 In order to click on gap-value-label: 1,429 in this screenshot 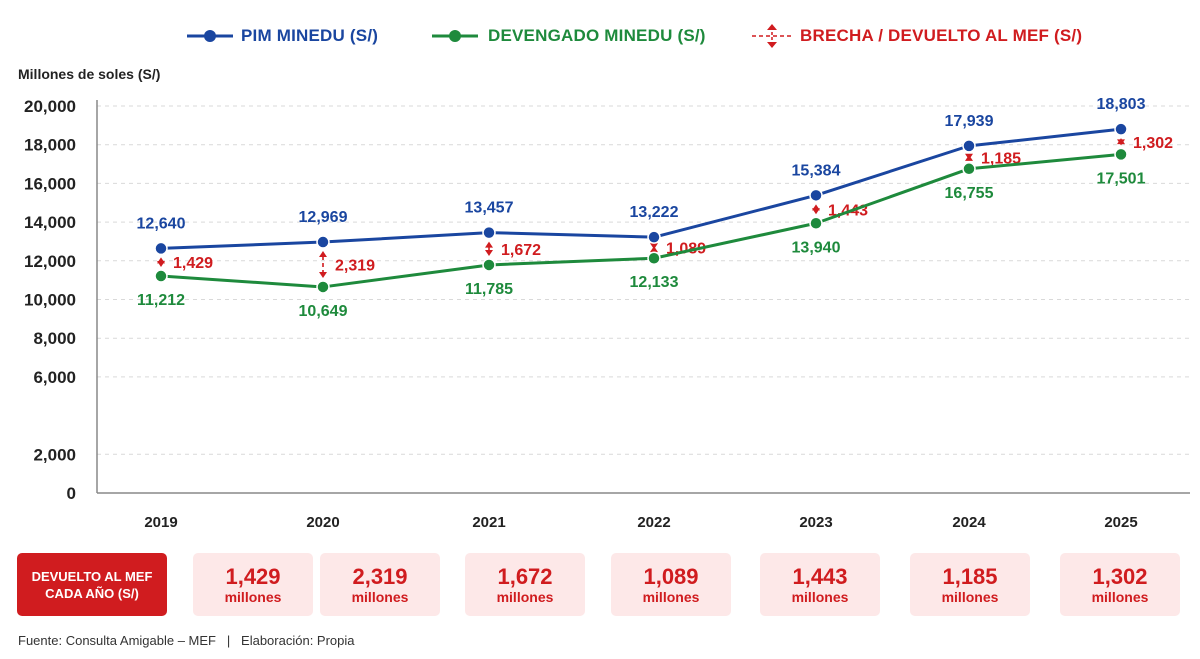, I will do `click(193, 263)`.